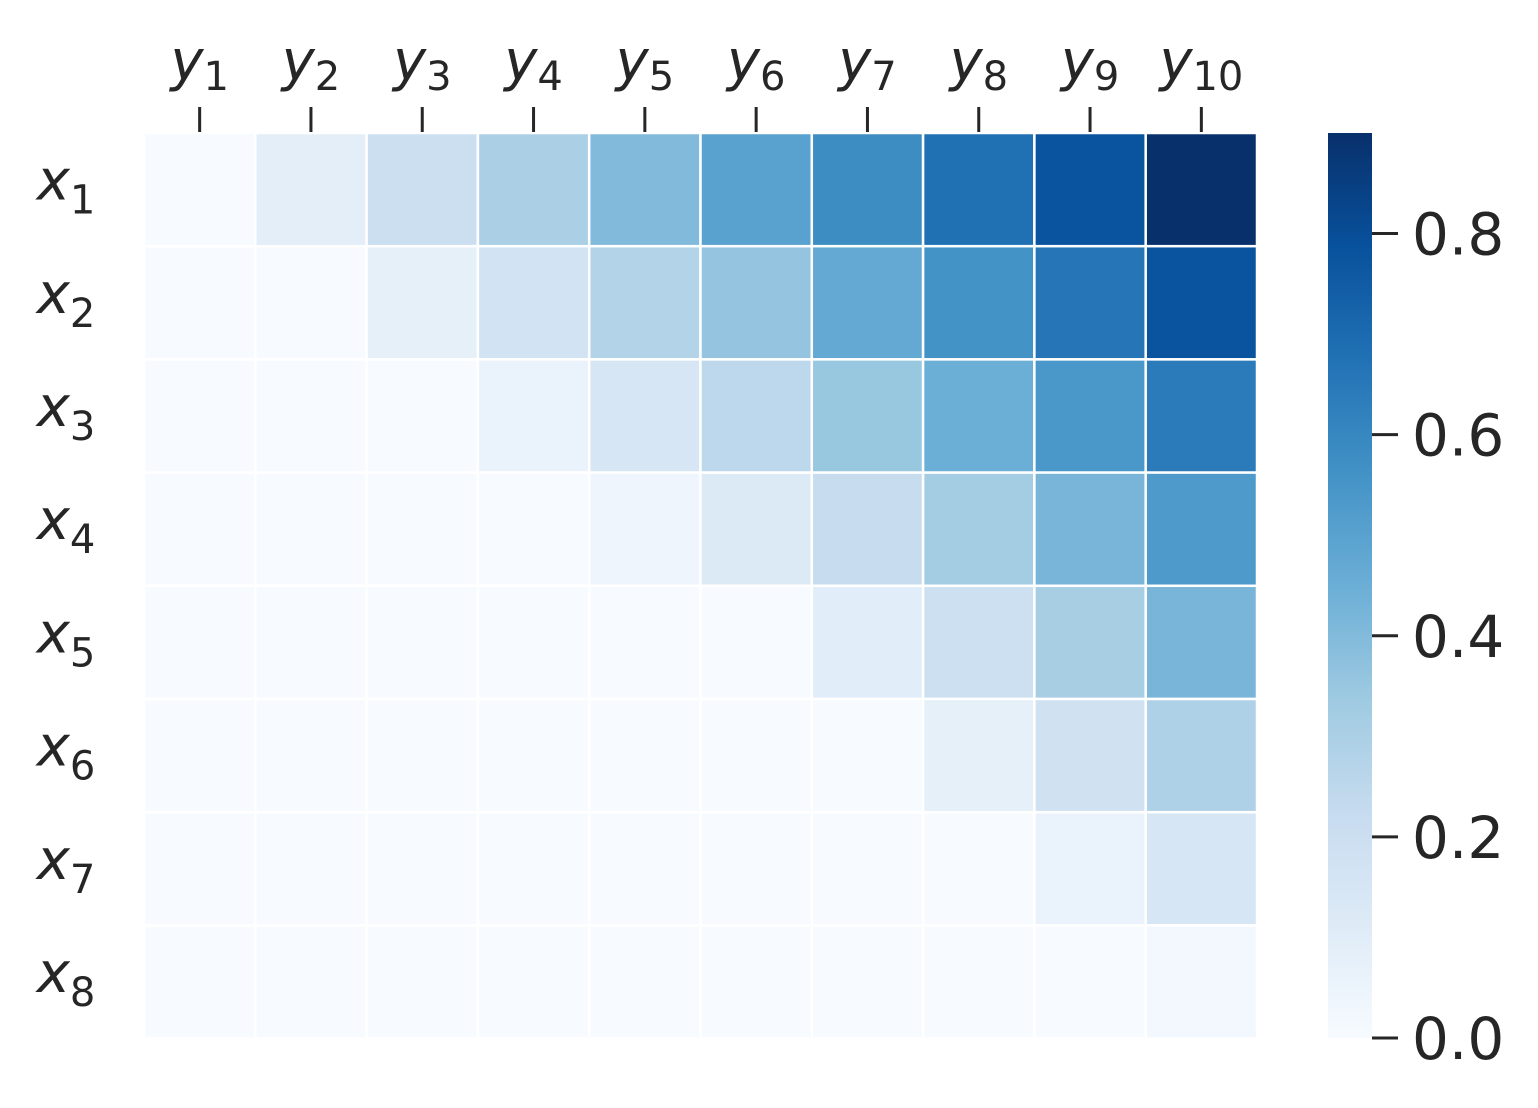  I want to click on x-axis-top: y1 y2 y3 y4 y5 y6 y7 y8 y9 y10, so click(705, 80).